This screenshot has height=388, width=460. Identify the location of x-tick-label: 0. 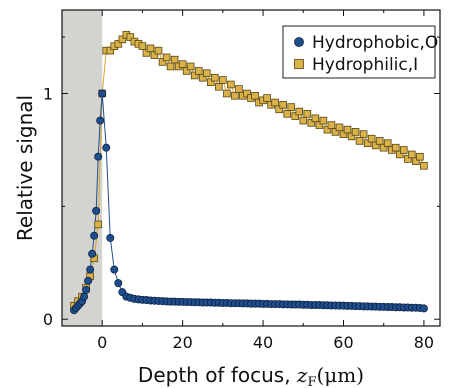
(102, 342).